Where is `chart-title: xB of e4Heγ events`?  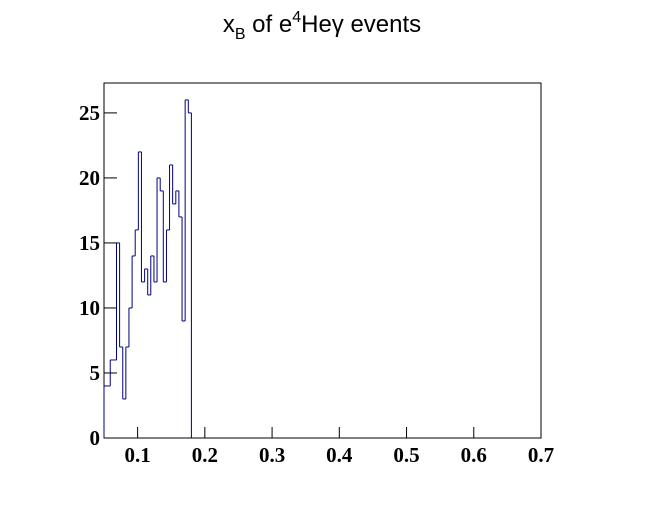
chart-title: xB of e4Heγ events is located at coordinates (322, 26).